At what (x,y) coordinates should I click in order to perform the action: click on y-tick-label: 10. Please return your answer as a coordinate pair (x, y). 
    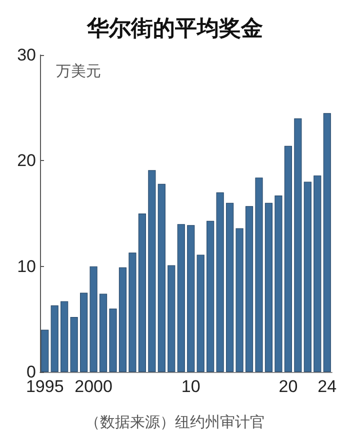
    Looking at the image, I should click on (26, 266).